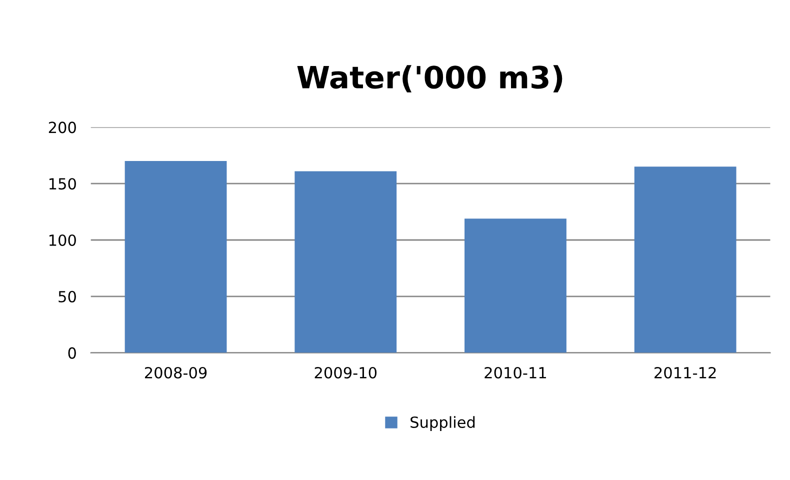  Describe the element at coordinates (175, 372) in the screenshot. I see `x-tick-label: 2008-09` at that location.